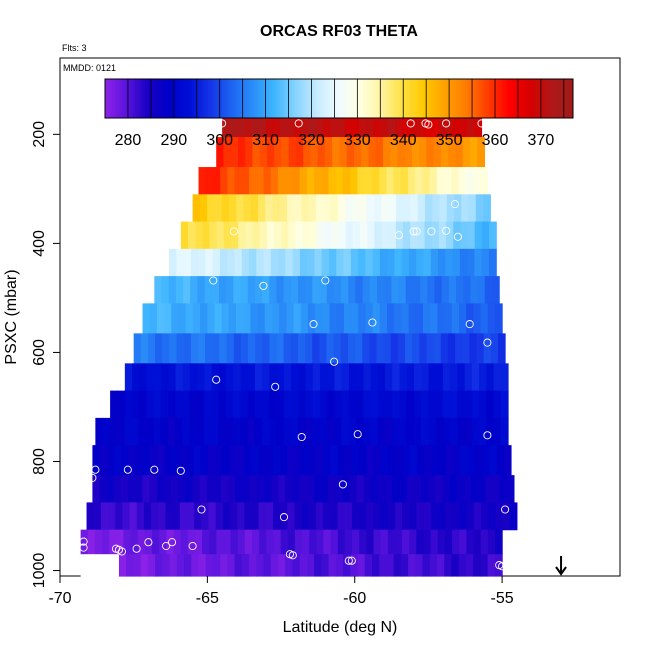 The image size is (650, 655). I want to click on chart-title: ORCAS RF03 THETA, so click(339, 31).